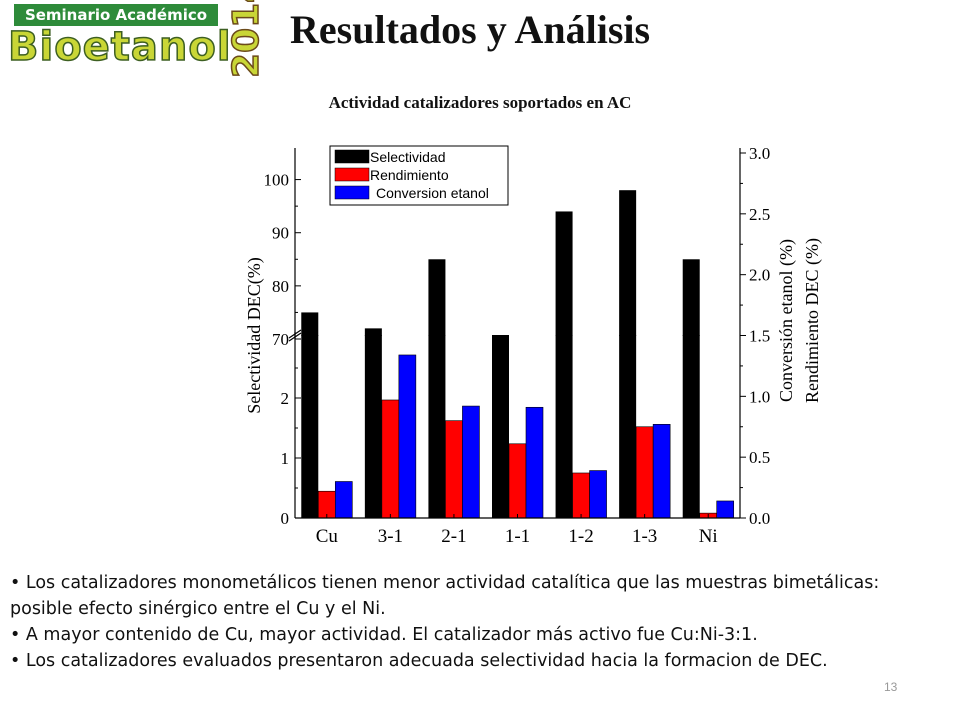  Describe the element at coordinates (277, 180) in the screenshot. I see `y-tick-label-left: 100` at that location.